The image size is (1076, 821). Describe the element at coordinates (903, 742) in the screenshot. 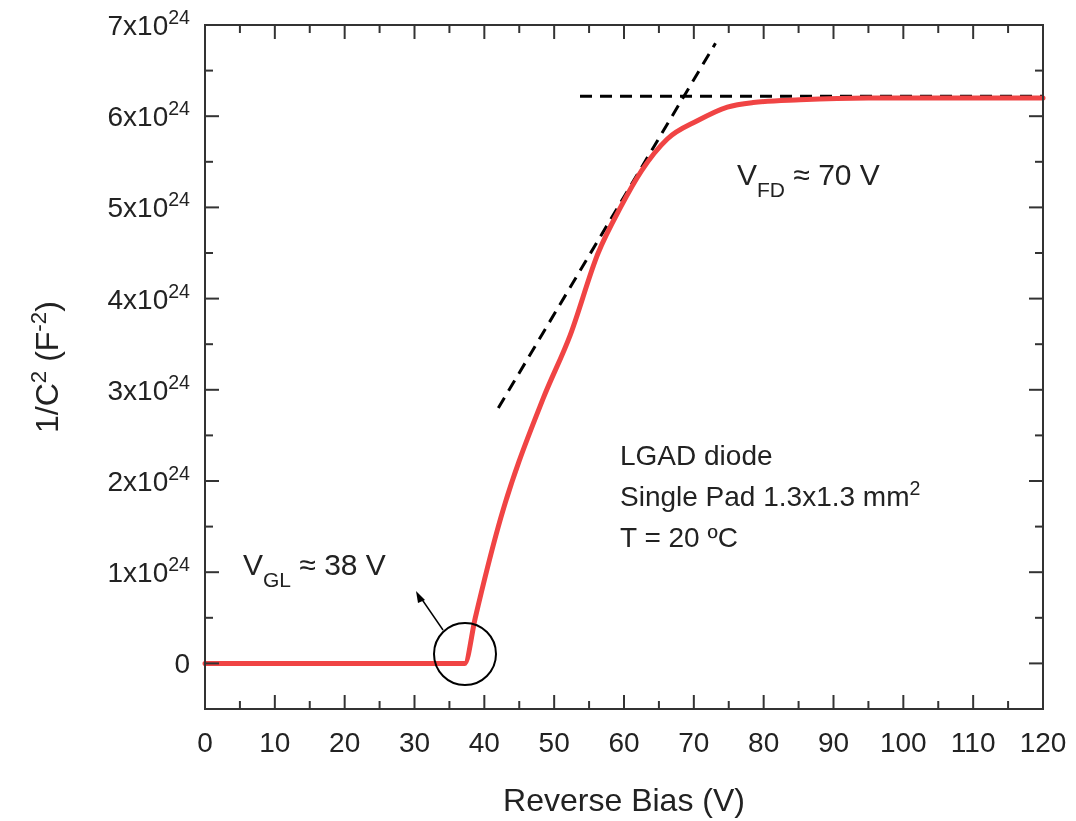

I see `x-tick-label: 100` at that location.